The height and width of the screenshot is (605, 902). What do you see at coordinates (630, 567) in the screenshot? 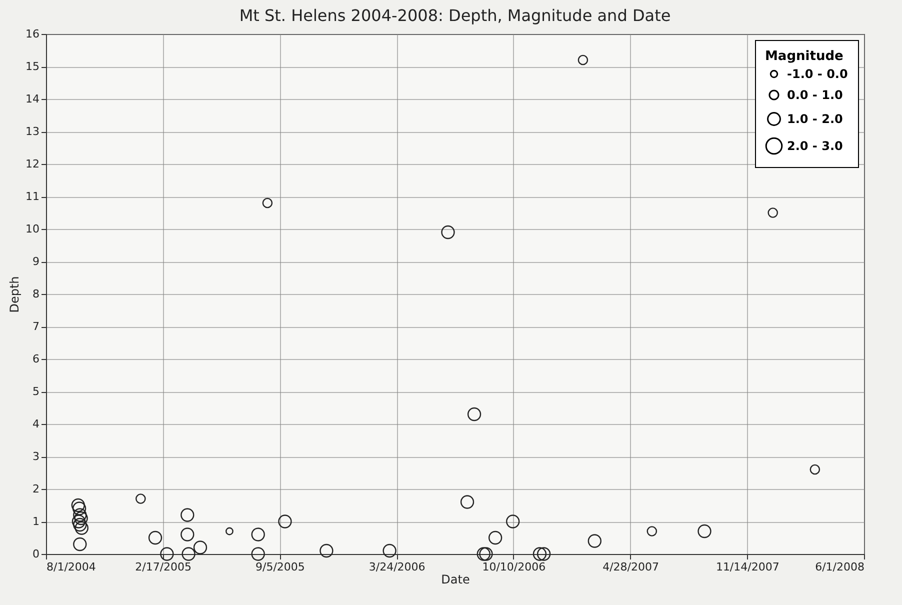
I see `x-tick-label: 4/28/2007` at bounding box center [630, 567].